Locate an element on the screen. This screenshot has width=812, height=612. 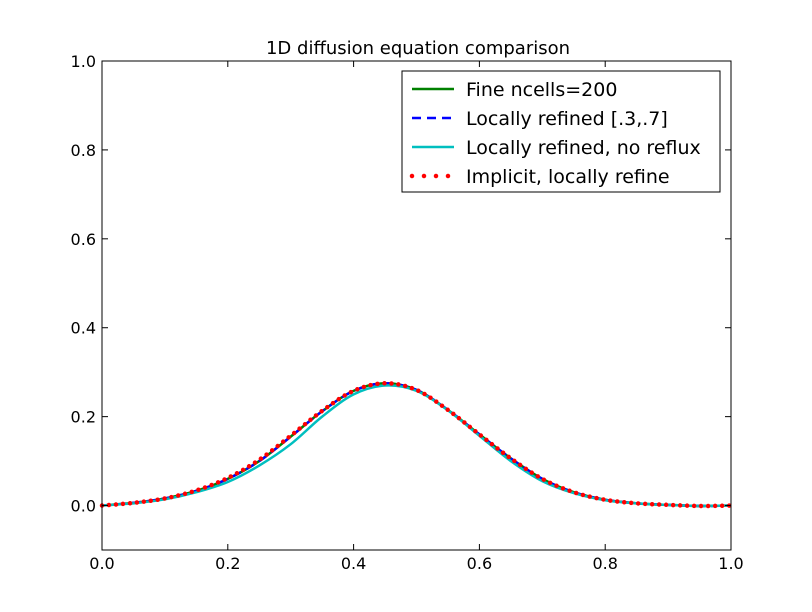
x-tick-label: 0.4 is located at coordinates (353, 563).